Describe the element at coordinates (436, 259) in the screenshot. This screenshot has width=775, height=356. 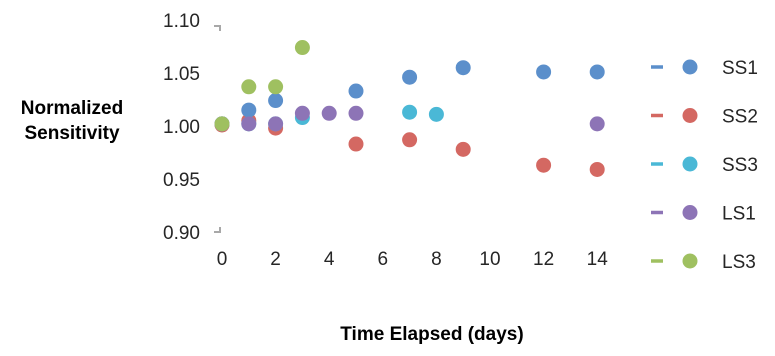
I see `x-tick-label: 8` at that location.